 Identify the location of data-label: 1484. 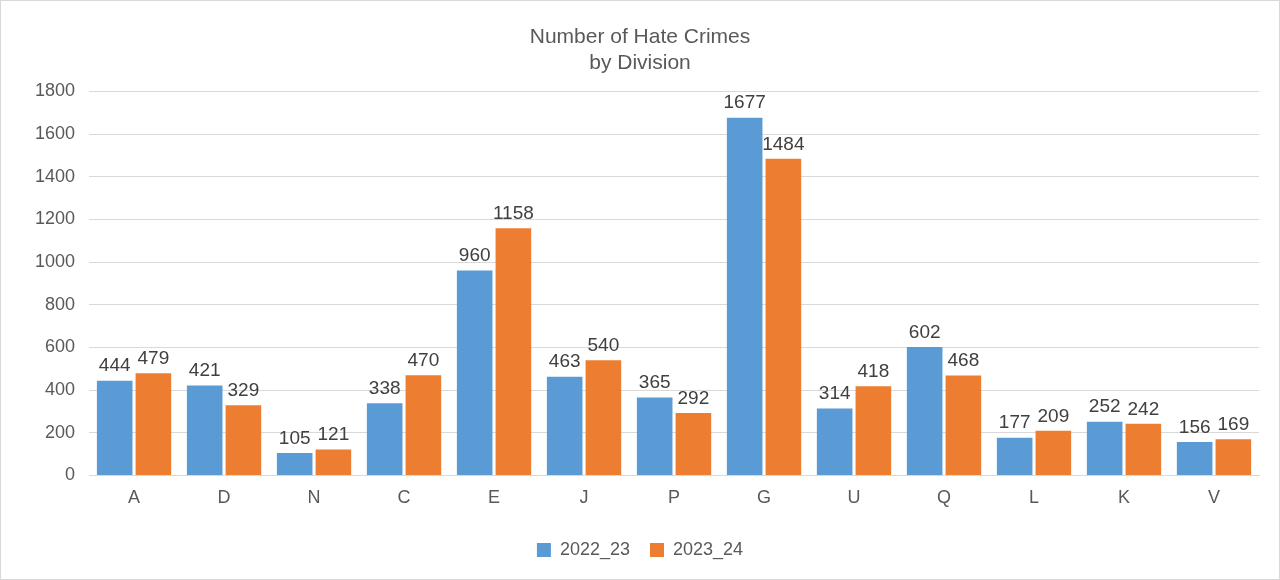
(783, 143).